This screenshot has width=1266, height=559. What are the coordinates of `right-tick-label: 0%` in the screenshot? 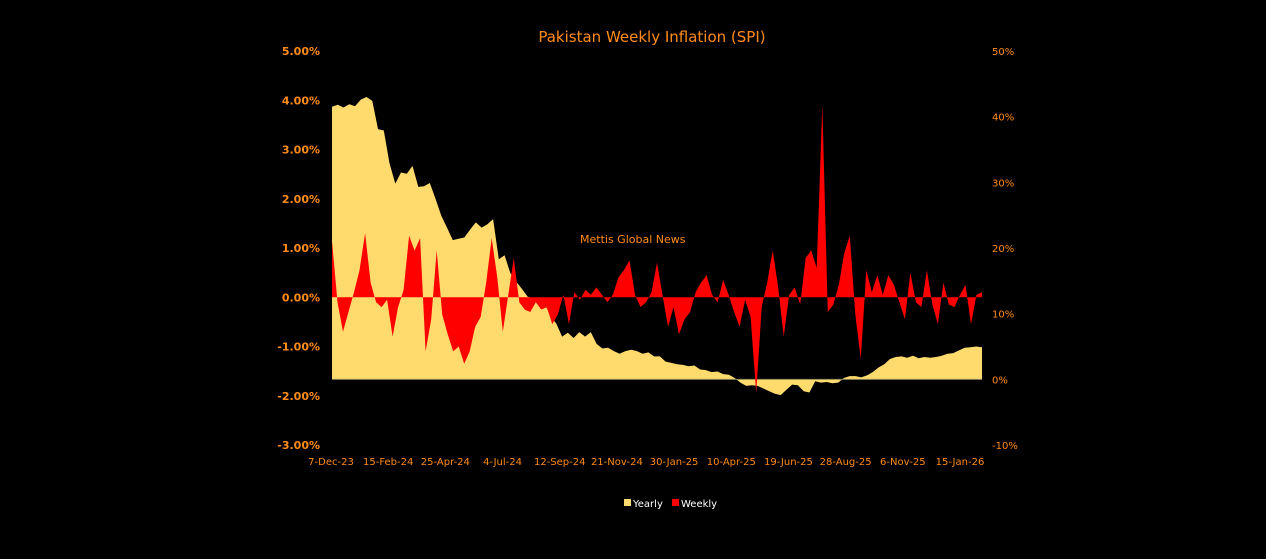 It's located at (1000, 380).